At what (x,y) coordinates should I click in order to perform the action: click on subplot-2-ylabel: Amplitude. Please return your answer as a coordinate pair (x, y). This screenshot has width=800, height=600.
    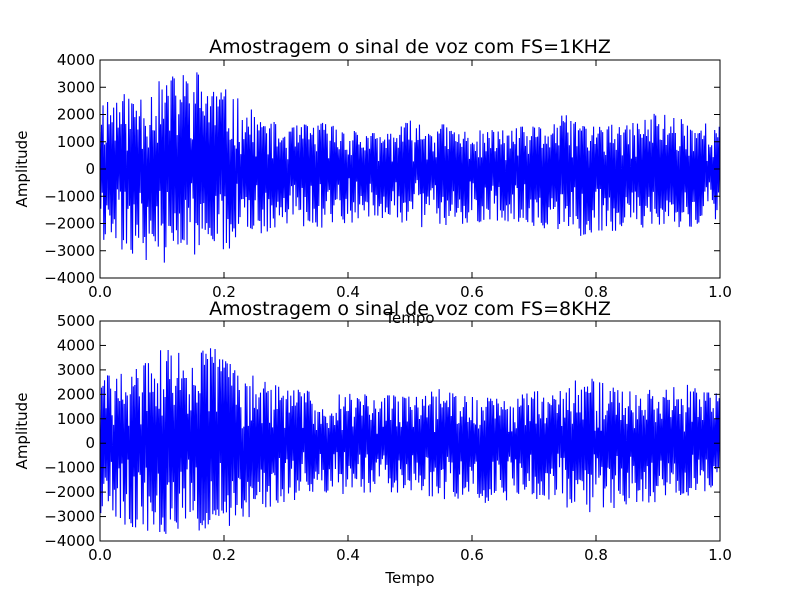
    Looking at the image, I should click on (22, 431).